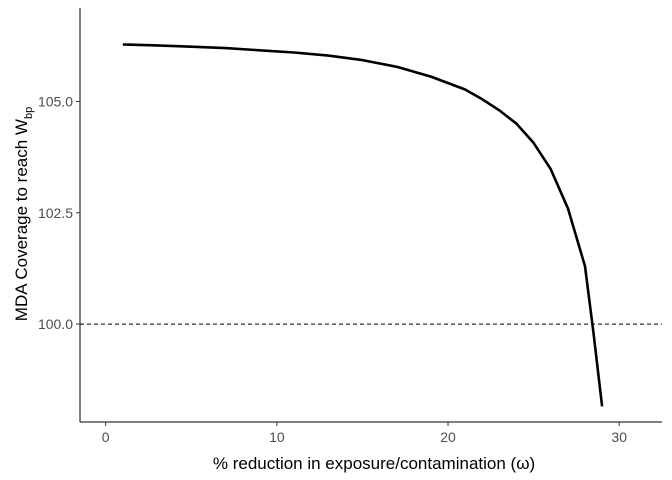  Describe the element at coordinates (55, 101) in the screenshot. I see `y-tick-label: 105.0` at that location.